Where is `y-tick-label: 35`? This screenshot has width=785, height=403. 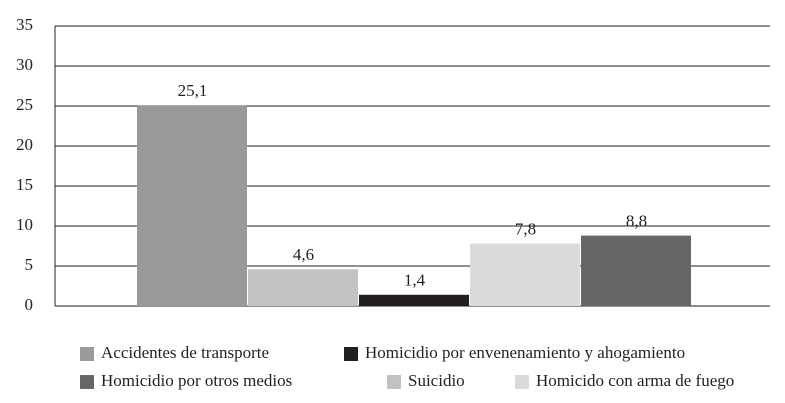
y-tick-label: 35 is located at coordinates (24, 24).